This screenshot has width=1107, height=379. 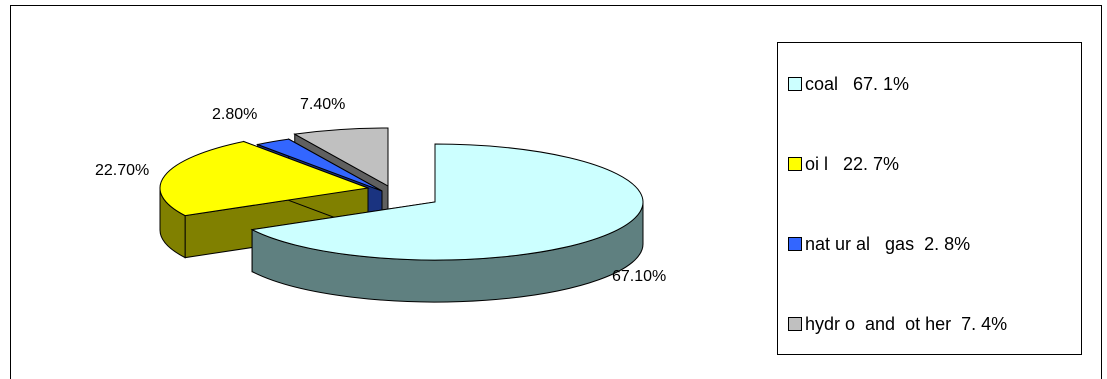 I want to click on pie-slice-oil, so click(x=264, y=199).